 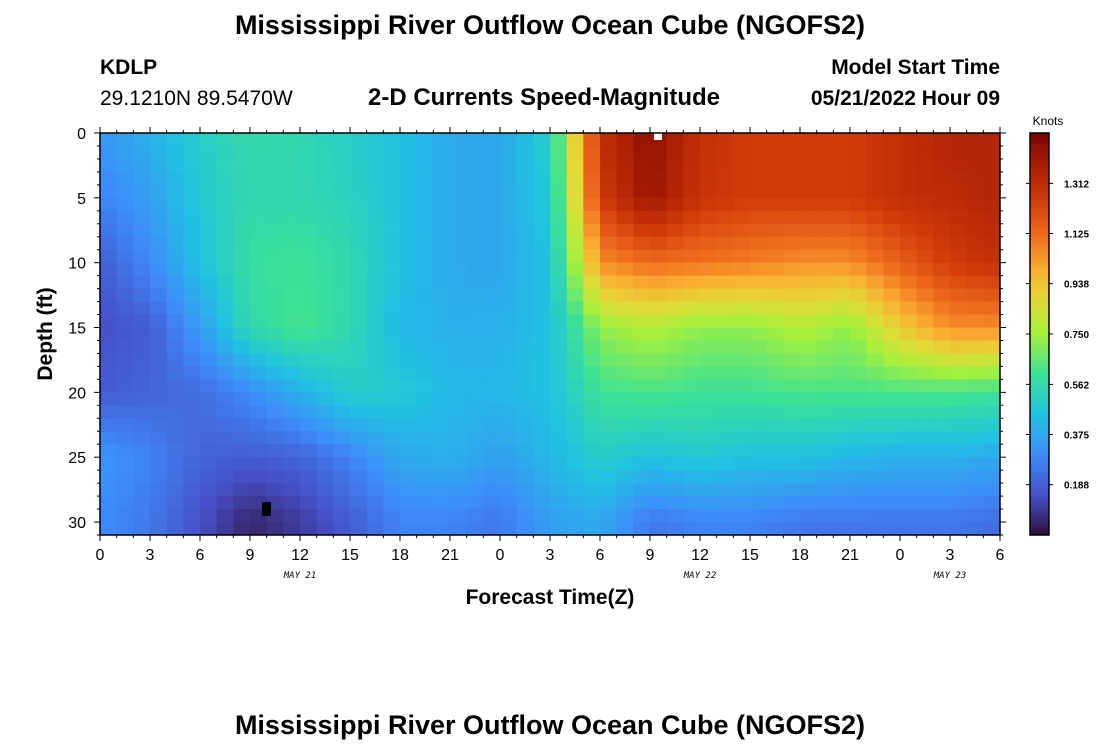 What do you see at coordinates (1076, 486) in the screenshot?
I see `colorbar-label: 0.188` at bounding box center [1076, 486].